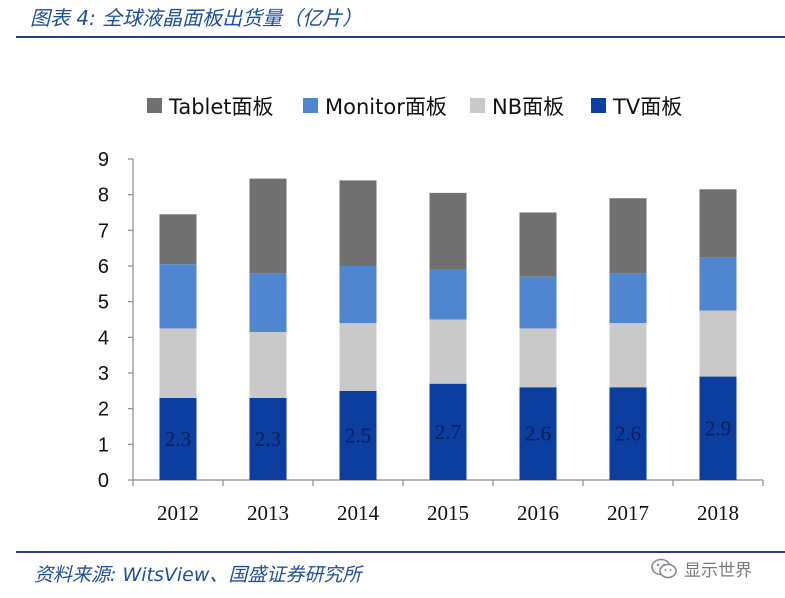 This screenshot has height=598, width=785. I want to click on y-tick-label: 4, so click(103, 338).